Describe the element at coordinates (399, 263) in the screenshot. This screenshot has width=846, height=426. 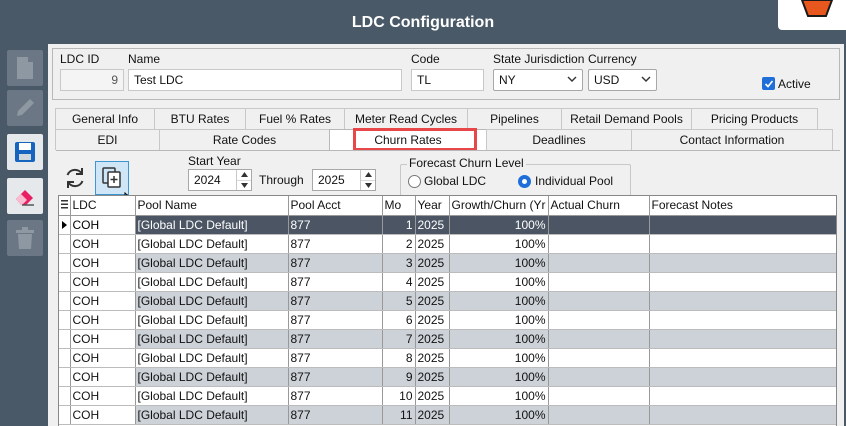
I see `table-cell: 3` at that location.